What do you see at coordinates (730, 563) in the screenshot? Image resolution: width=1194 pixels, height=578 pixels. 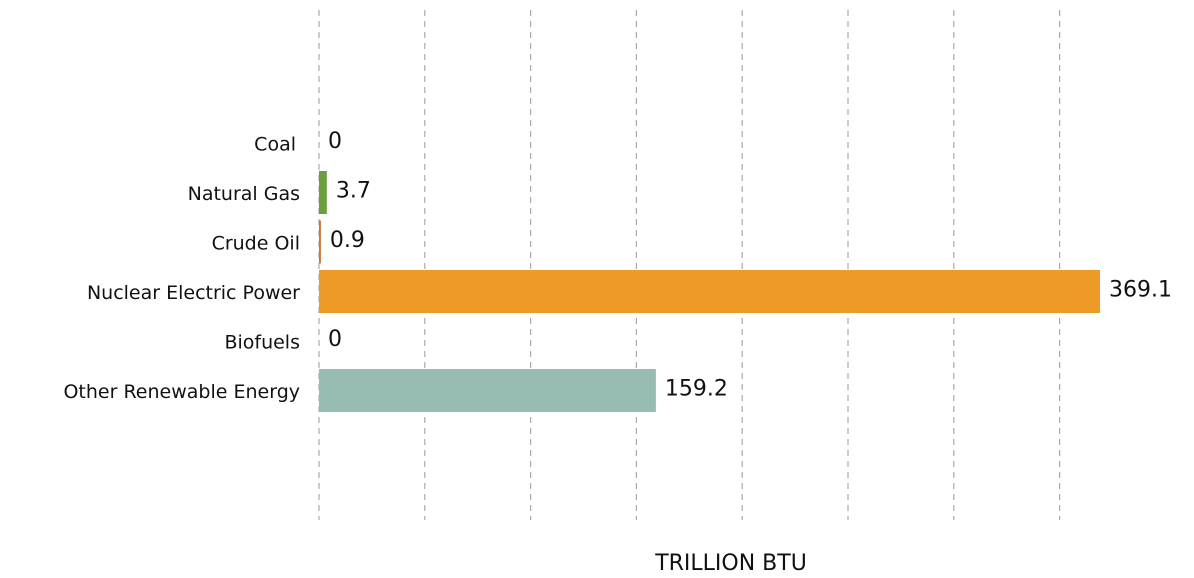 I see `x-axis-label: TRILLION BTU` at bounding box center [730, 563].